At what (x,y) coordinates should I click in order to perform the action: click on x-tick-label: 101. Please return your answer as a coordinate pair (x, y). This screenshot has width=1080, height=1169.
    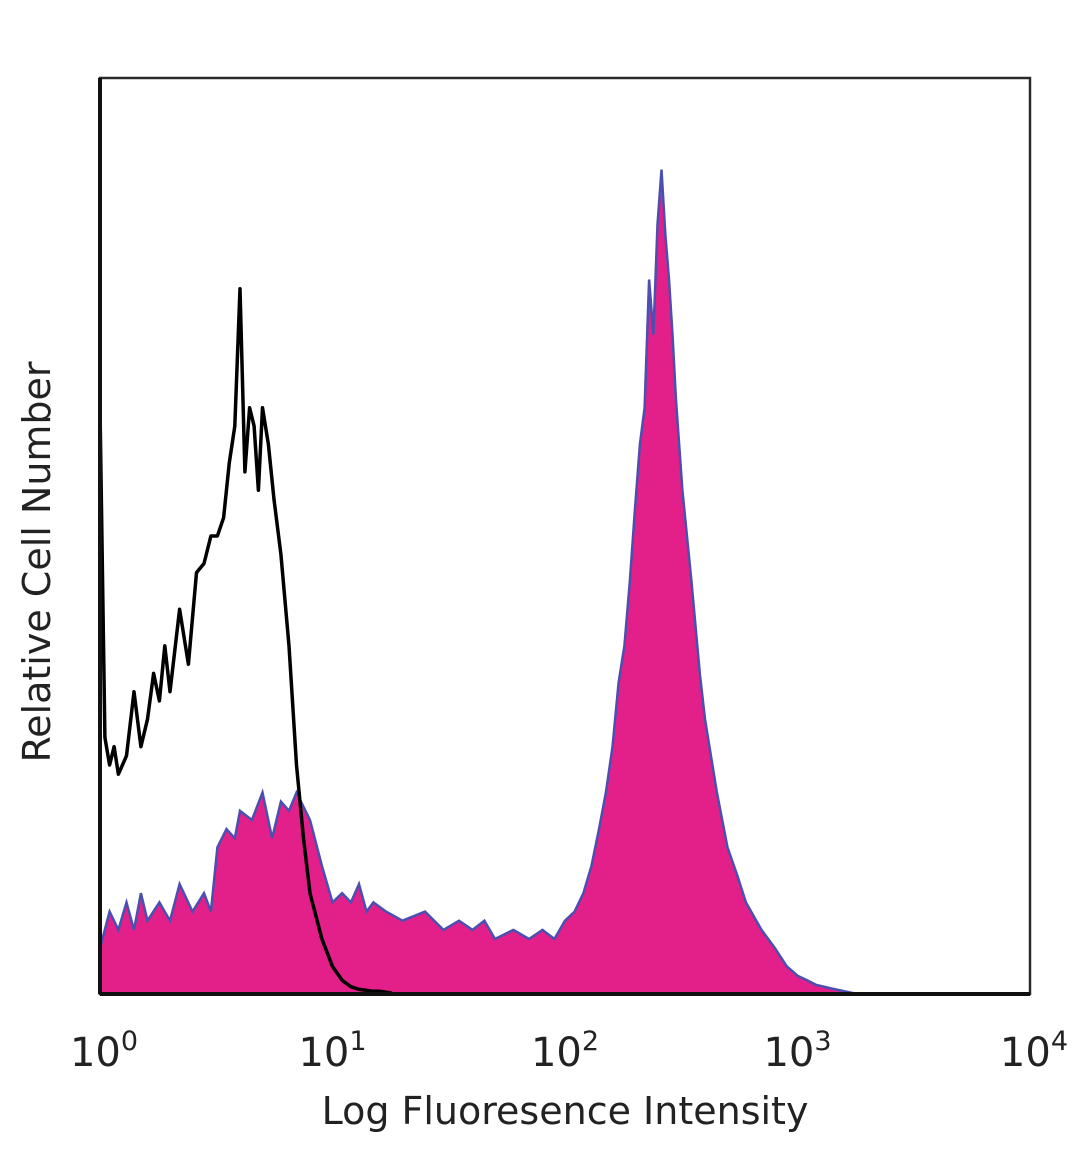
    Looking at the image, I should click on (332, 1051).